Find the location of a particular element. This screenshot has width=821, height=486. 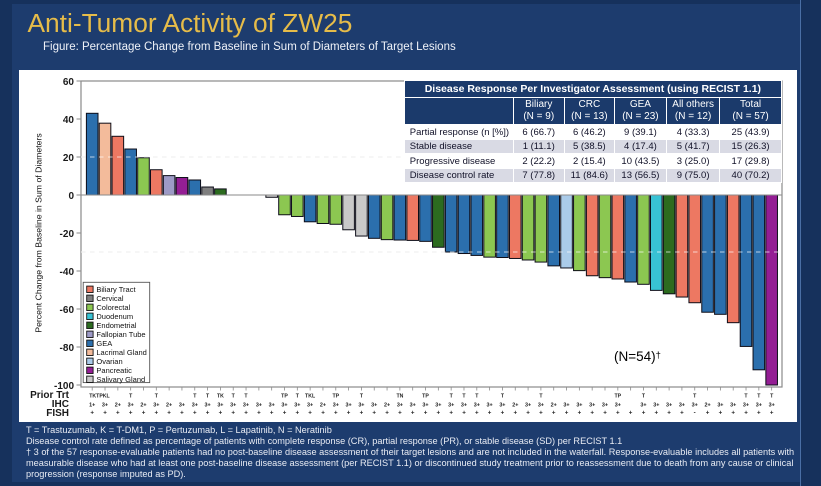

svg-text: FISH is located at coordinates (57, 413).